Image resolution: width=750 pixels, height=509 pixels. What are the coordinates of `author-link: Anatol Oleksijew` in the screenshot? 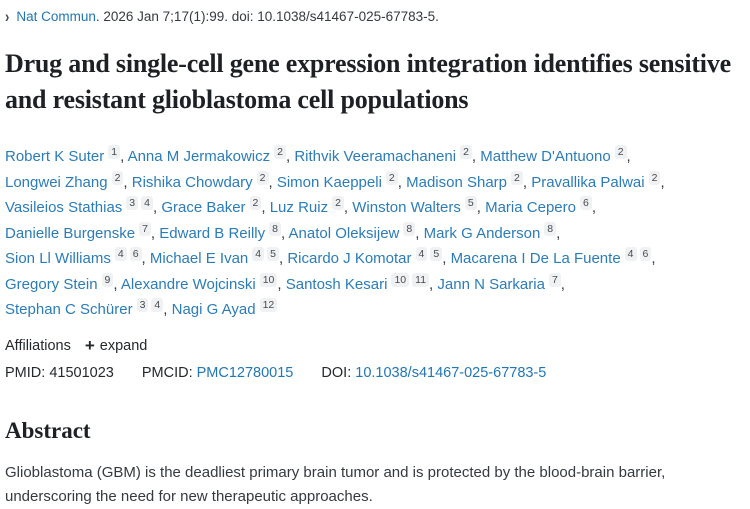 It's located at (344, 233).